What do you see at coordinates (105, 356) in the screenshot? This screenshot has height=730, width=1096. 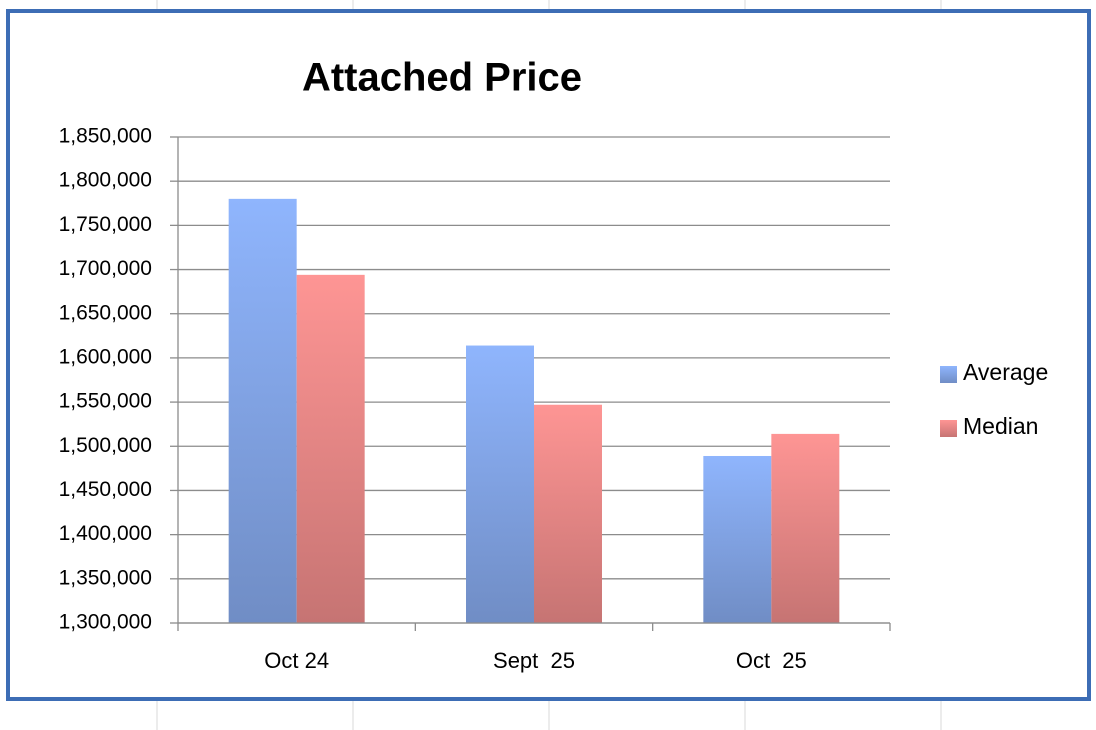 I see `y-tick-label: 1,600,000` at bounding box center [105, 356].